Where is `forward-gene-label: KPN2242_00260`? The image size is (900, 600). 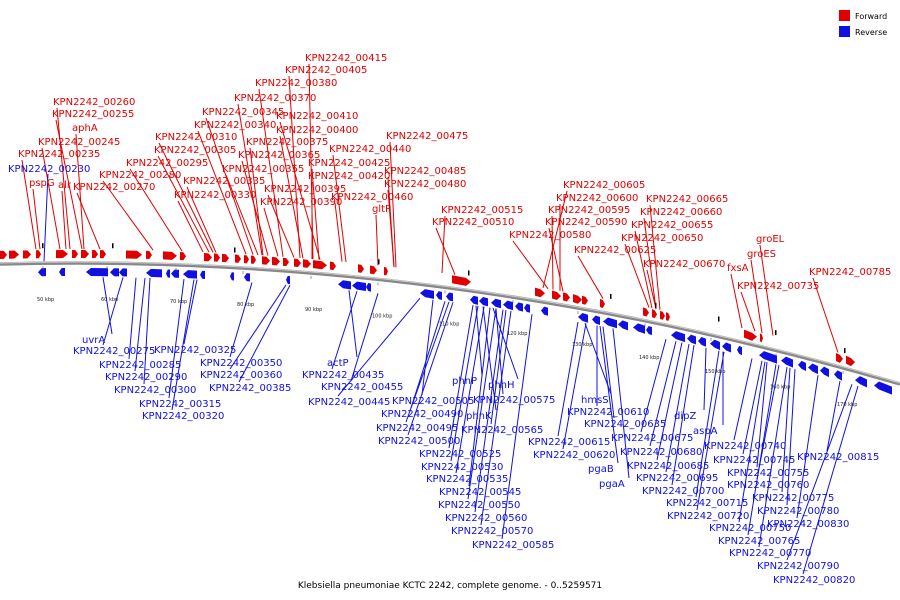 forward-gene-label: KPN2242_00260 is located at coordinates (94, 102).